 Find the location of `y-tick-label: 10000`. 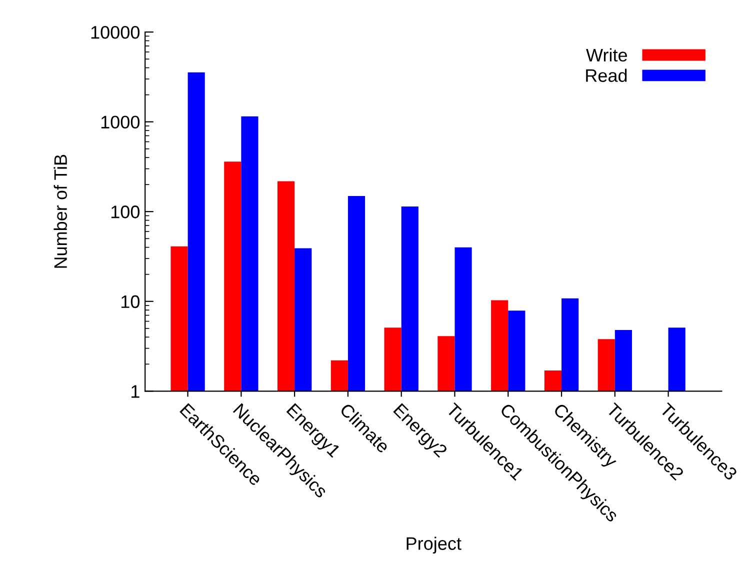

y-tick-label: 10000 is located at coordinates (115, 32).